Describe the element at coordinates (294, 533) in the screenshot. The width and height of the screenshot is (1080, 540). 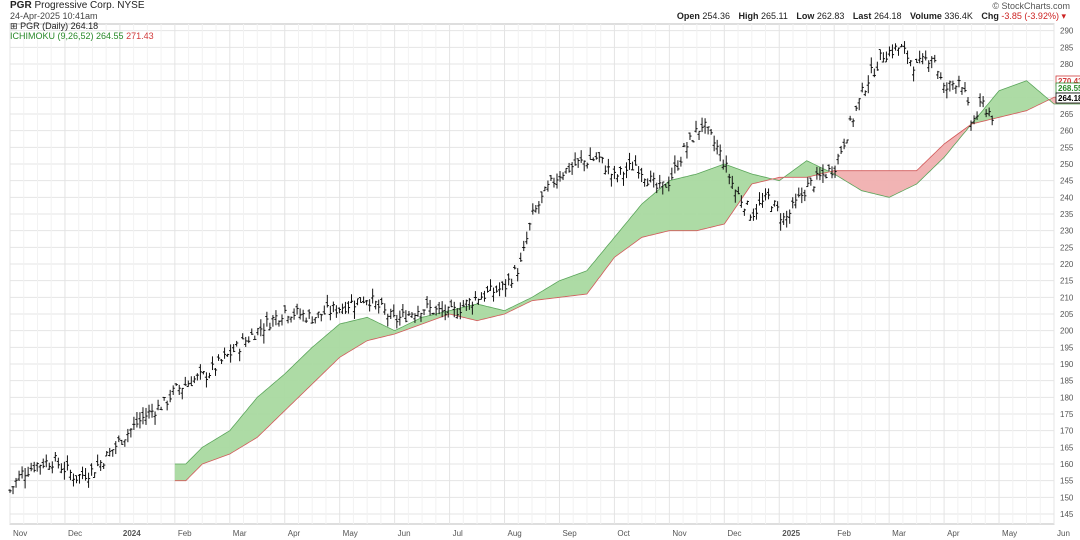
I see `x-tick-label-5: Apr` at that location.